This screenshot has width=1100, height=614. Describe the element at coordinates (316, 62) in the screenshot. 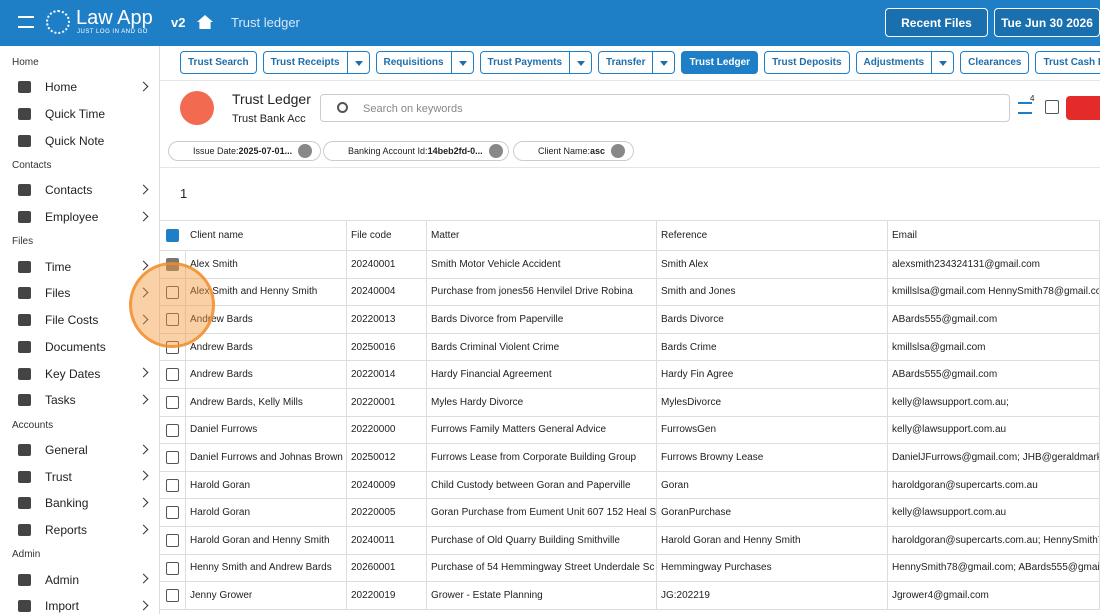

I see `tab: Trust Receipts` at that location.